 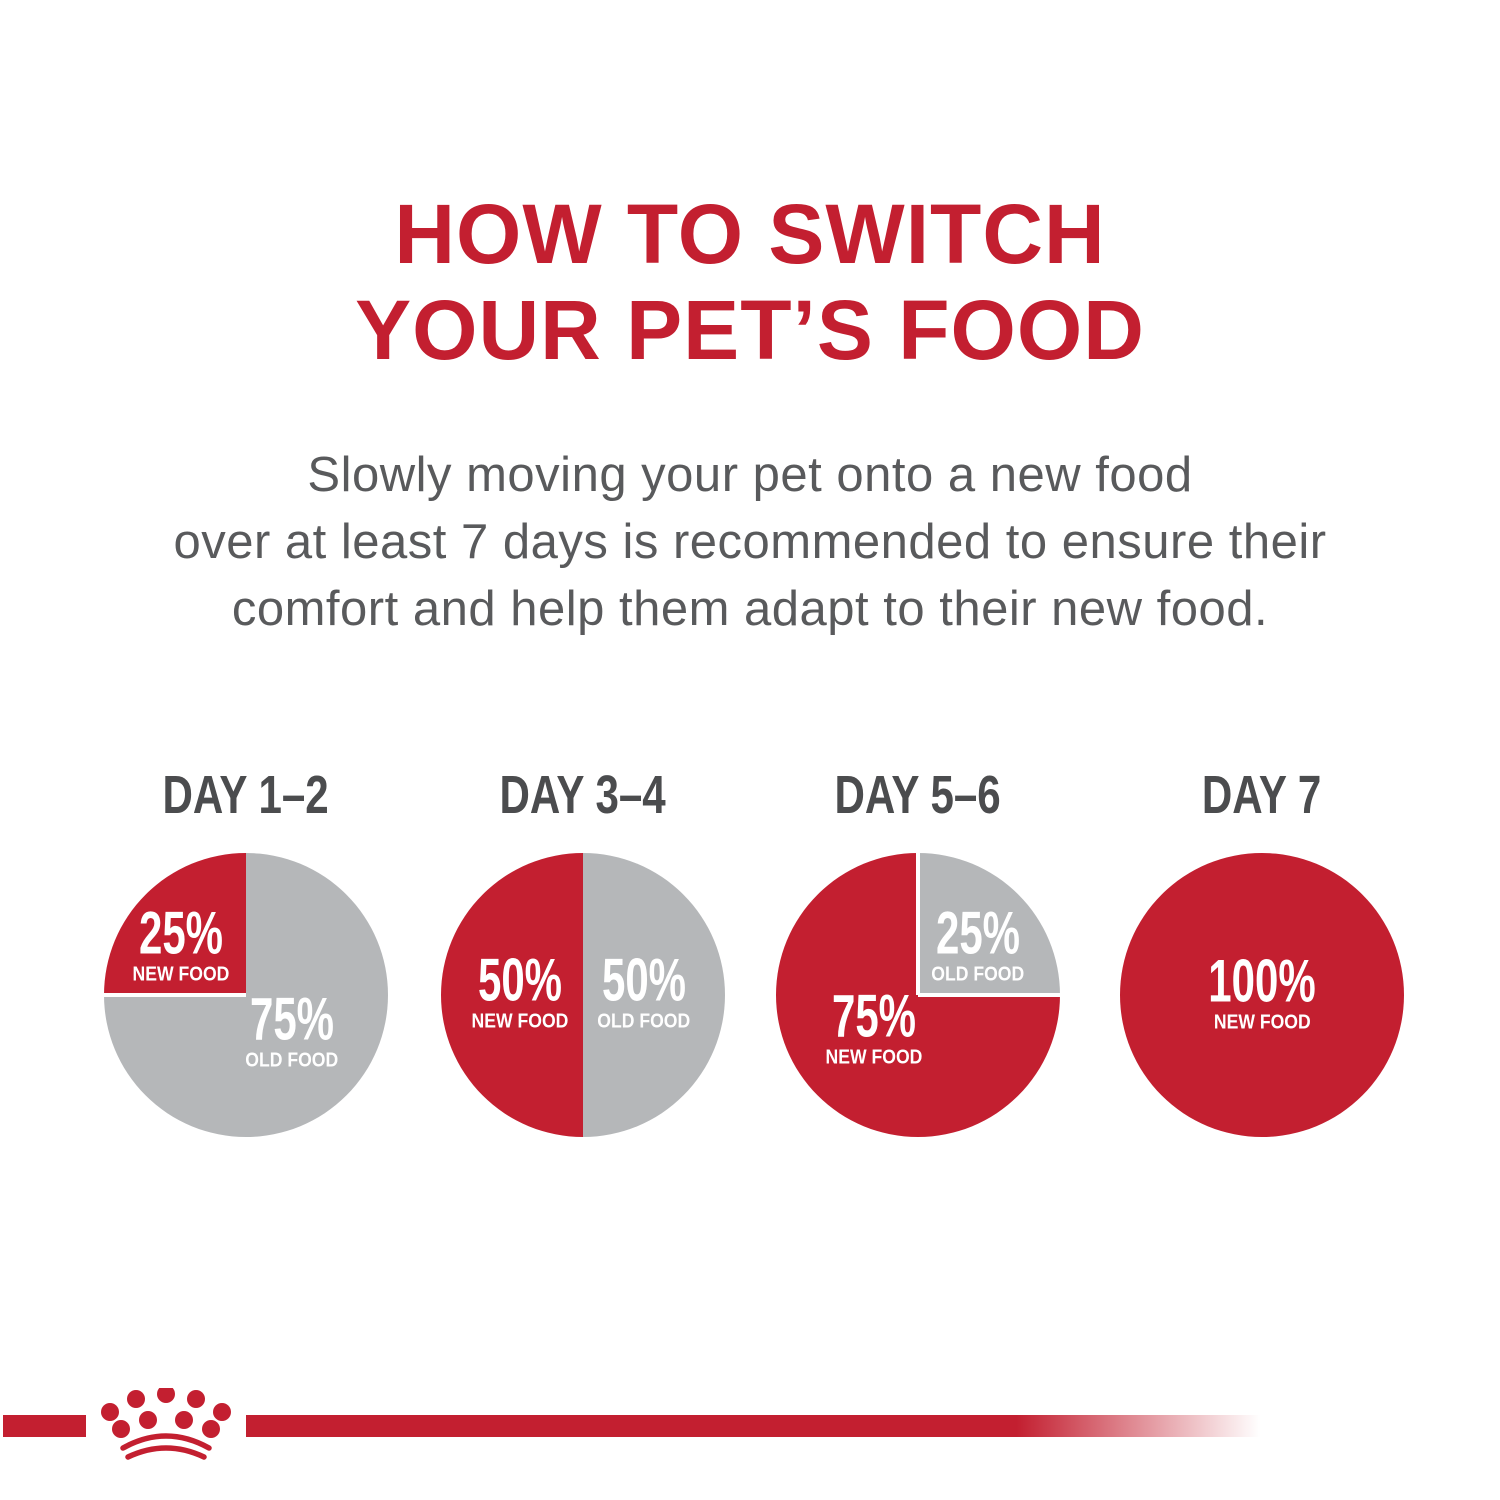 I want to click on day-label: DAY 1–2, so click(x=246, y=795).